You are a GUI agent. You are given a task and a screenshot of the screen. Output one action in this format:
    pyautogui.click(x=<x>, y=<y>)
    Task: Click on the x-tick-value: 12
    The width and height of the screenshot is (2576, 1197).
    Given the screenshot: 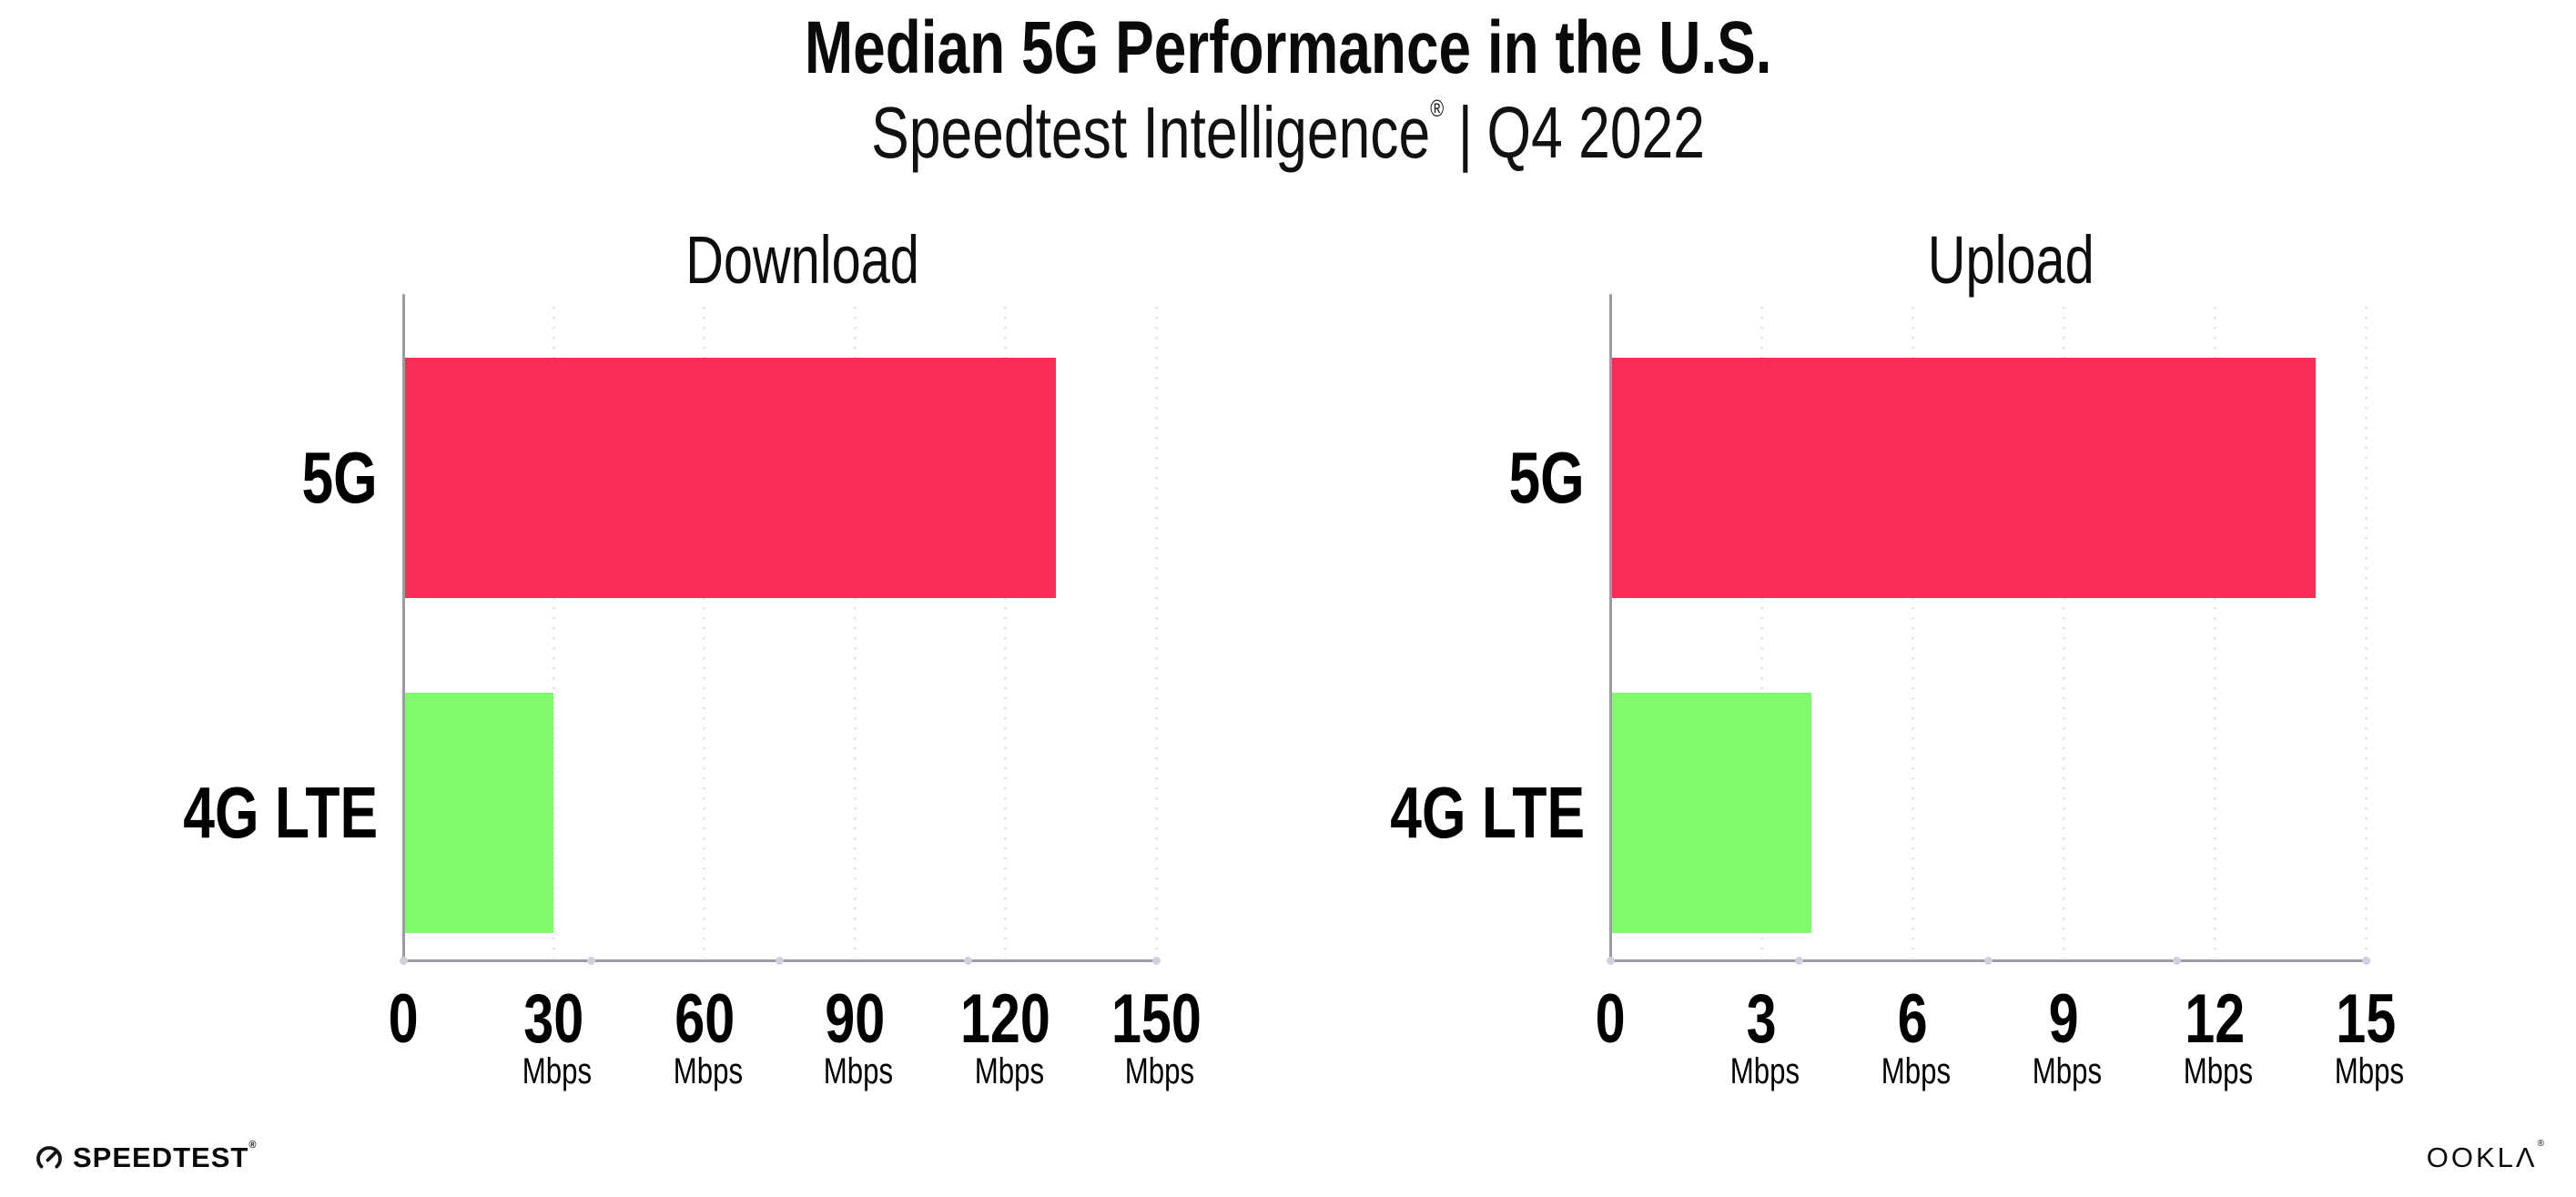 What is the action you would take?
    pyautogui.click(x=2215, y=1019)
    